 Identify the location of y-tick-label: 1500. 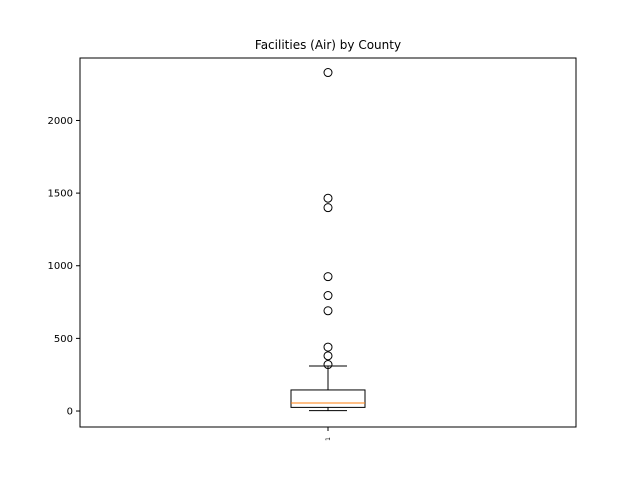
(60, 194).